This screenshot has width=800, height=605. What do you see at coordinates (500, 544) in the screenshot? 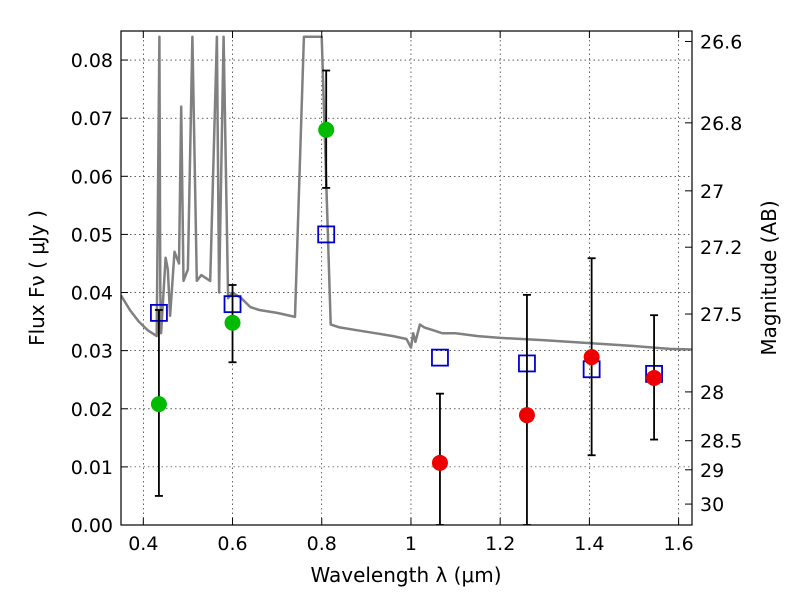
I see `x-tick-label: 1.2` at bounding box center [500, 544].